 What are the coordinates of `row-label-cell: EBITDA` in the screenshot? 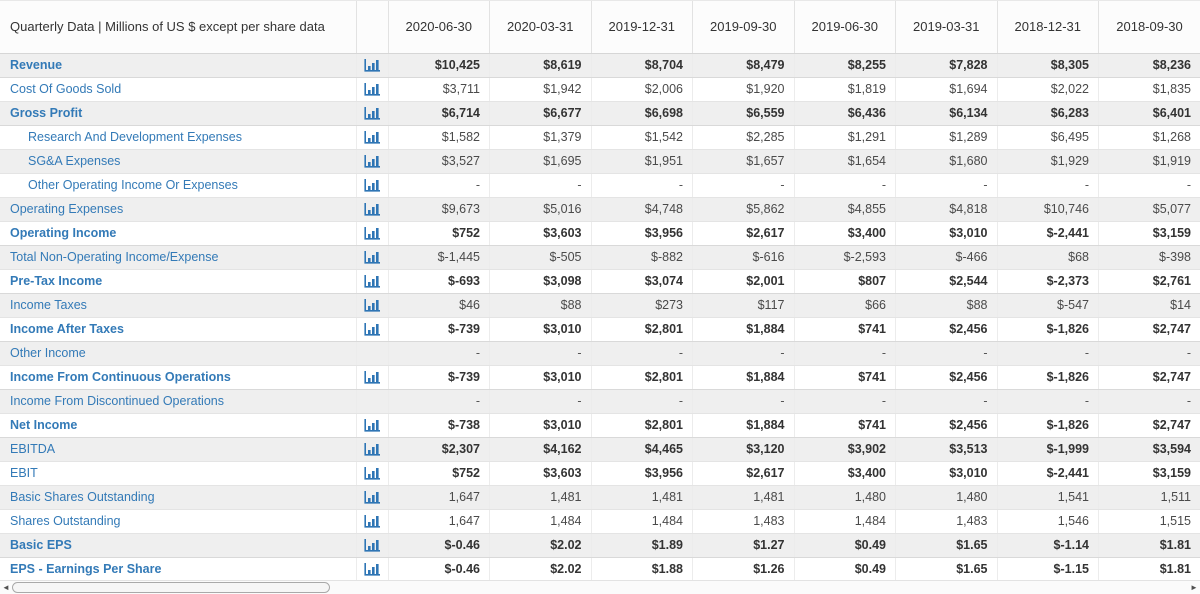 It's located at (178, 449).